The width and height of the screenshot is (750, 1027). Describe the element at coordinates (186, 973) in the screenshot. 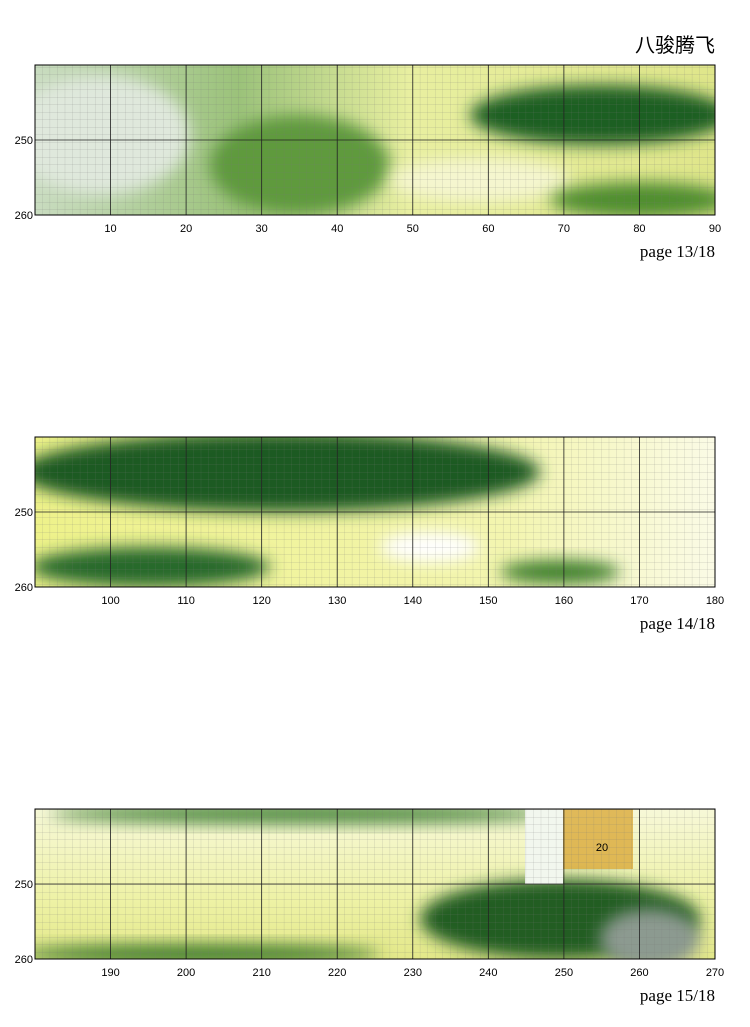

I see `x-label: 200` at that location.